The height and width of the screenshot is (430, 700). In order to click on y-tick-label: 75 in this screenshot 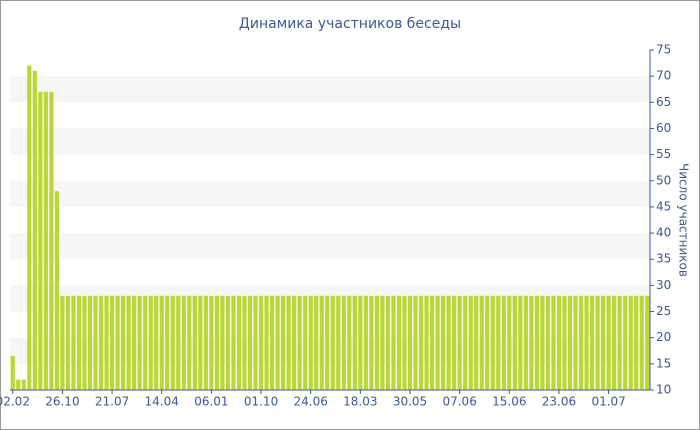, I will do `click(663, 50)`.